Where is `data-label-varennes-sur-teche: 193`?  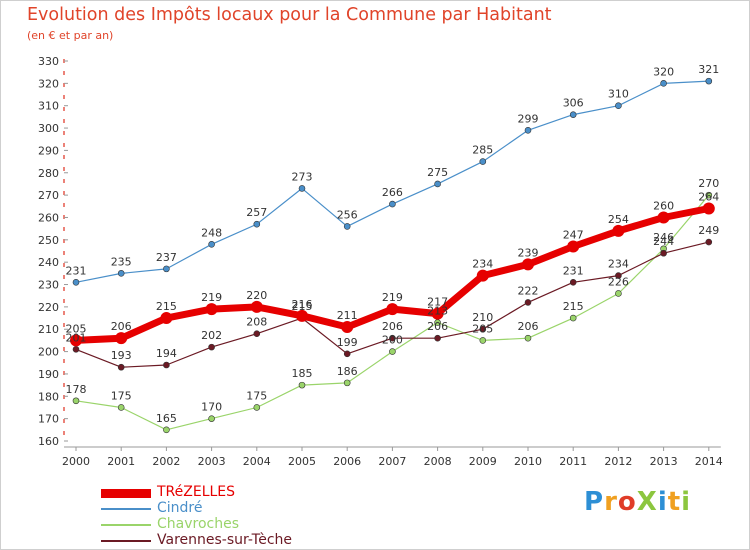
data-label-varennes-sur-teche: 193 is located at coordinates (121, 355).